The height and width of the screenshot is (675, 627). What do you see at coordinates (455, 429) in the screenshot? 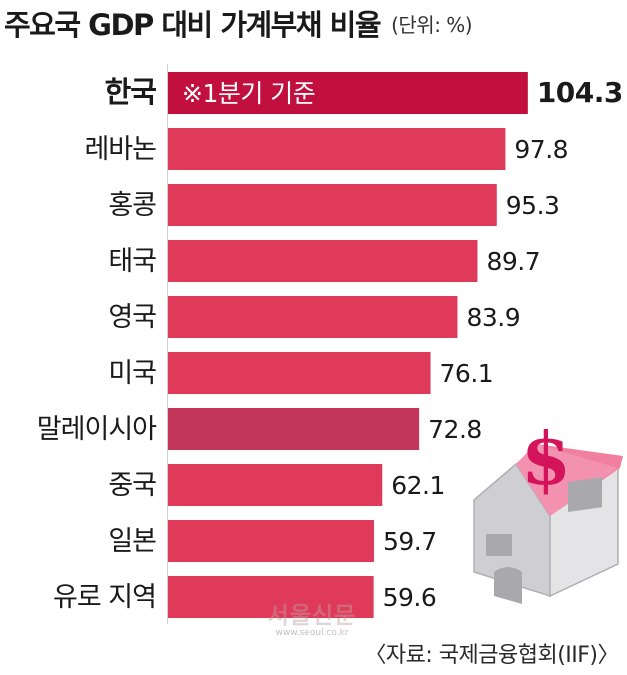
I see `value-label-6: 72.8` at bounding box center [455, 429].